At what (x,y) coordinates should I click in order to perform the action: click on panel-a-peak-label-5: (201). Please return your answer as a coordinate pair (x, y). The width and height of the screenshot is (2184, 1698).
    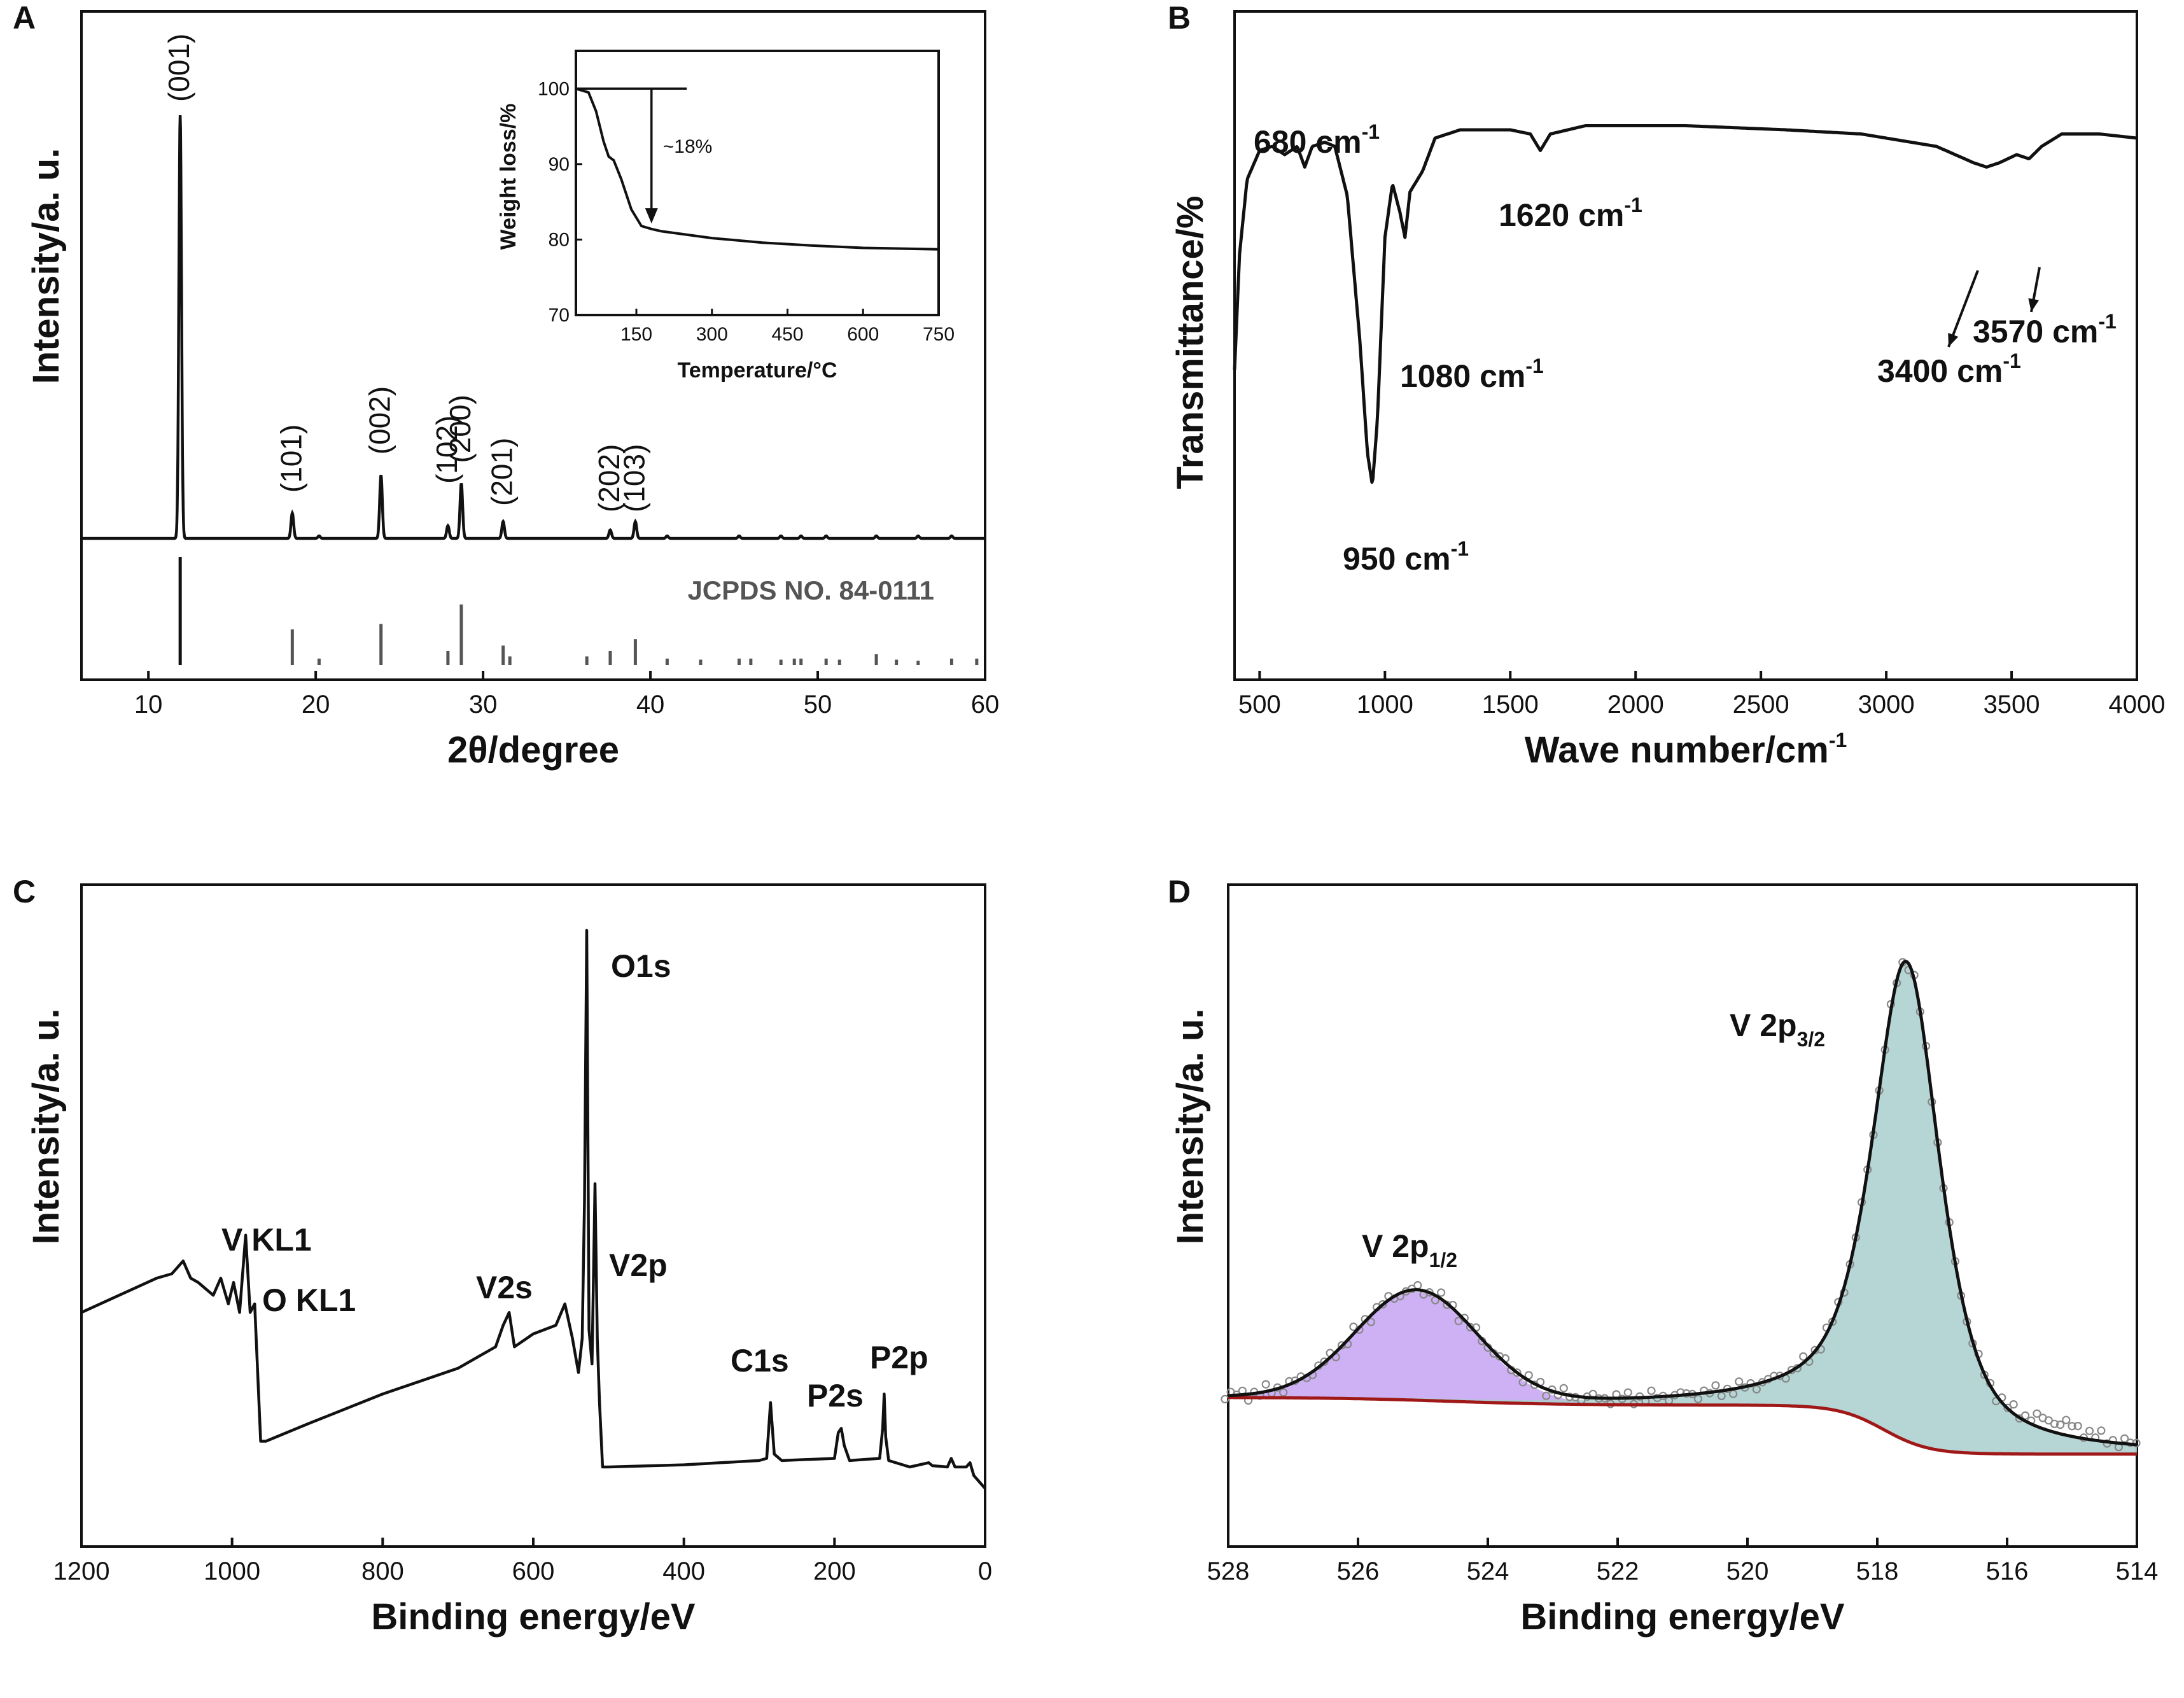
    Looking at the image, I should click on (502, 472).